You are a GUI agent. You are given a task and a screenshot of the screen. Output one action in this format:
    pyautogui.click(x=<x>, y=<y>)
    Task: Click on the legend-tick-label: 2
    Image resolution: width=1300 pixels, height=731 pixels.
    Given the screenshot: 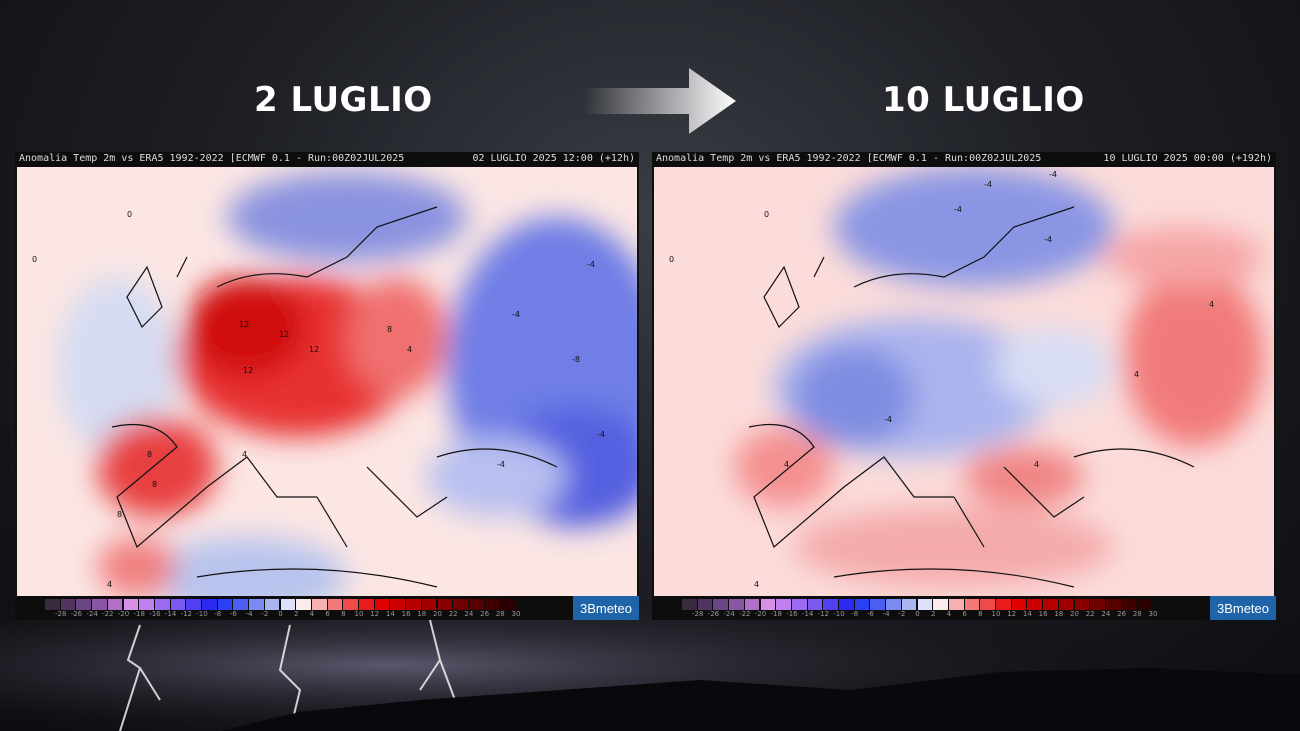 What is the action you would take?
    pyautogui.click(x=296, y=614)
    